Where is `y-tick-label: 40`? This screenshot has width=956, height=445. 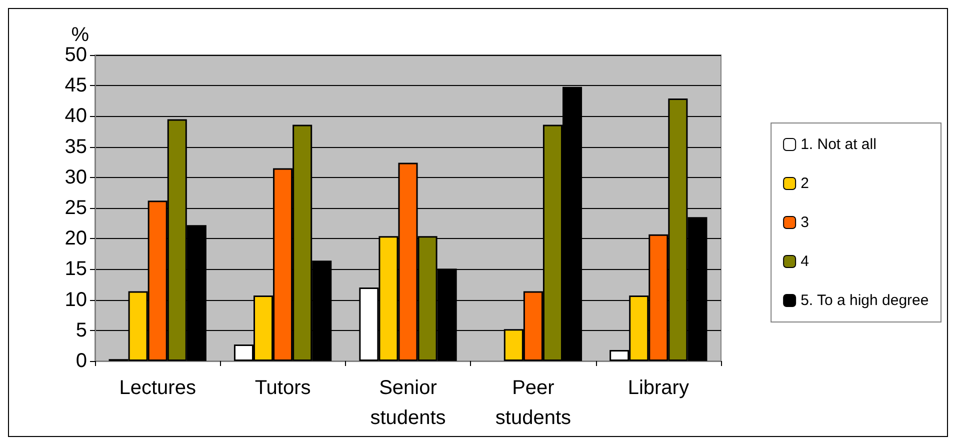 y-tick-label: 40 is located at coordinates (75, 116).